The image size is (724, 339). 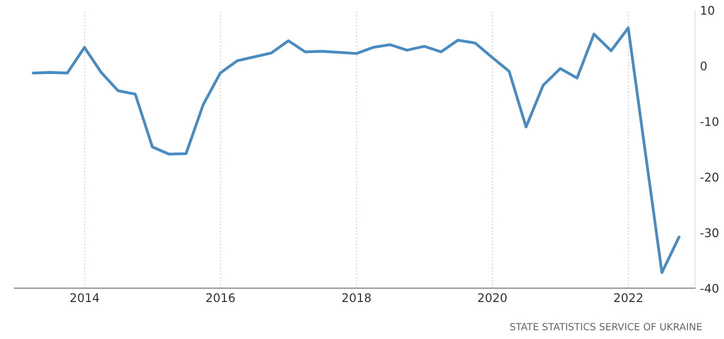 I want to click on y-tick-label: 0, so click(x=703, y=65).